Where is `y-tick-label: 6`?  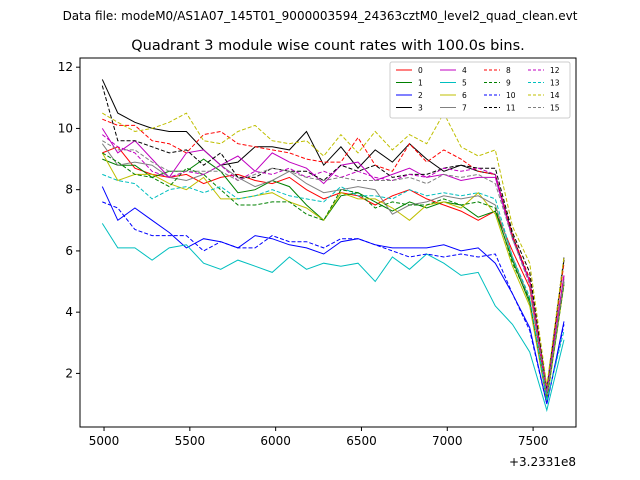 y-tick-label: 6 is located at coordinates (69, 251).